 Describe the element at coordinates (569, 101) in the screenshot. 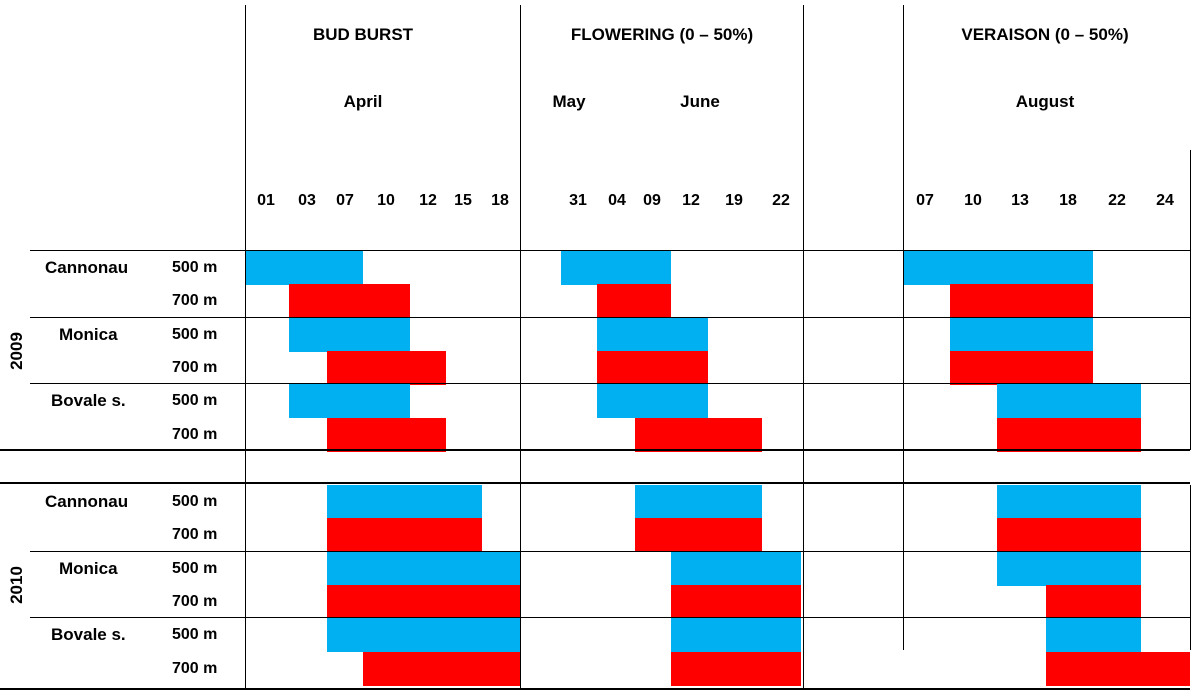

I see `month-label: May` at that location.